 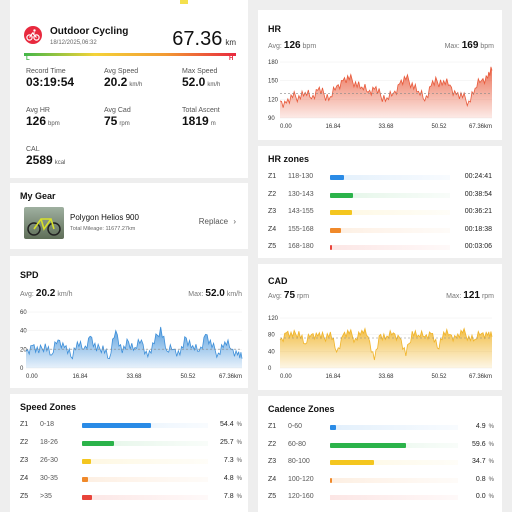 What do you see at coordinates (48, 407) in the screenshot?
I see `speed-zones-title: Speed Zones` at bounding box center [48, 407].